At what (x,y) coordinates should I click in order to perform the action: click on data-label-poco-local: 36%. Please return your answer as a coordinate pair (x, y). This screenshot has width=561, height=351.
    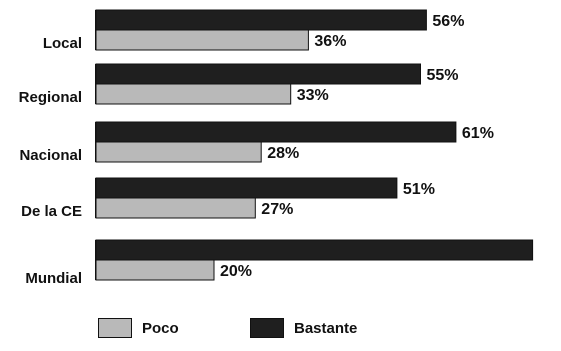
    Looking at the image, I should click on (330, 41).